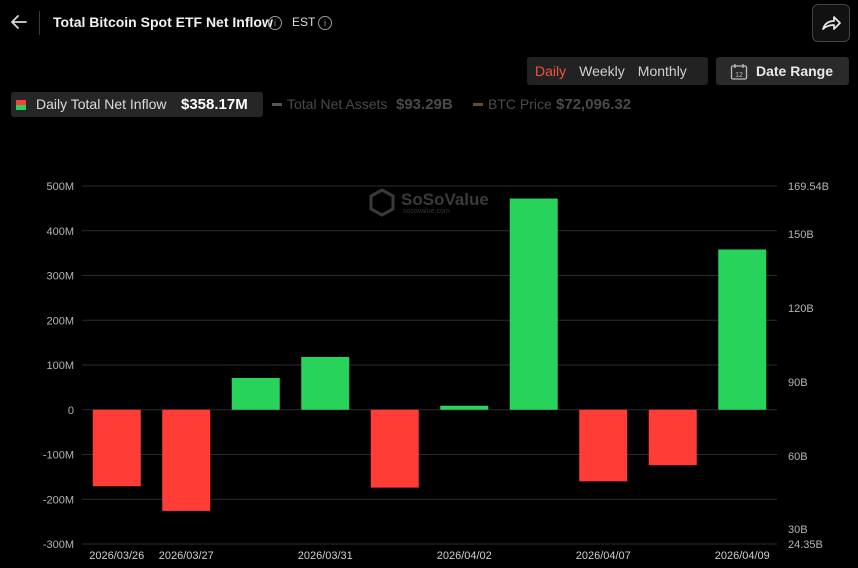  Describe the element at coordinates (808, 366) in the screenshot. I see `y-axis-right: 169.54B 150B 120B 90B 60B 30B 24.35B` at that location.